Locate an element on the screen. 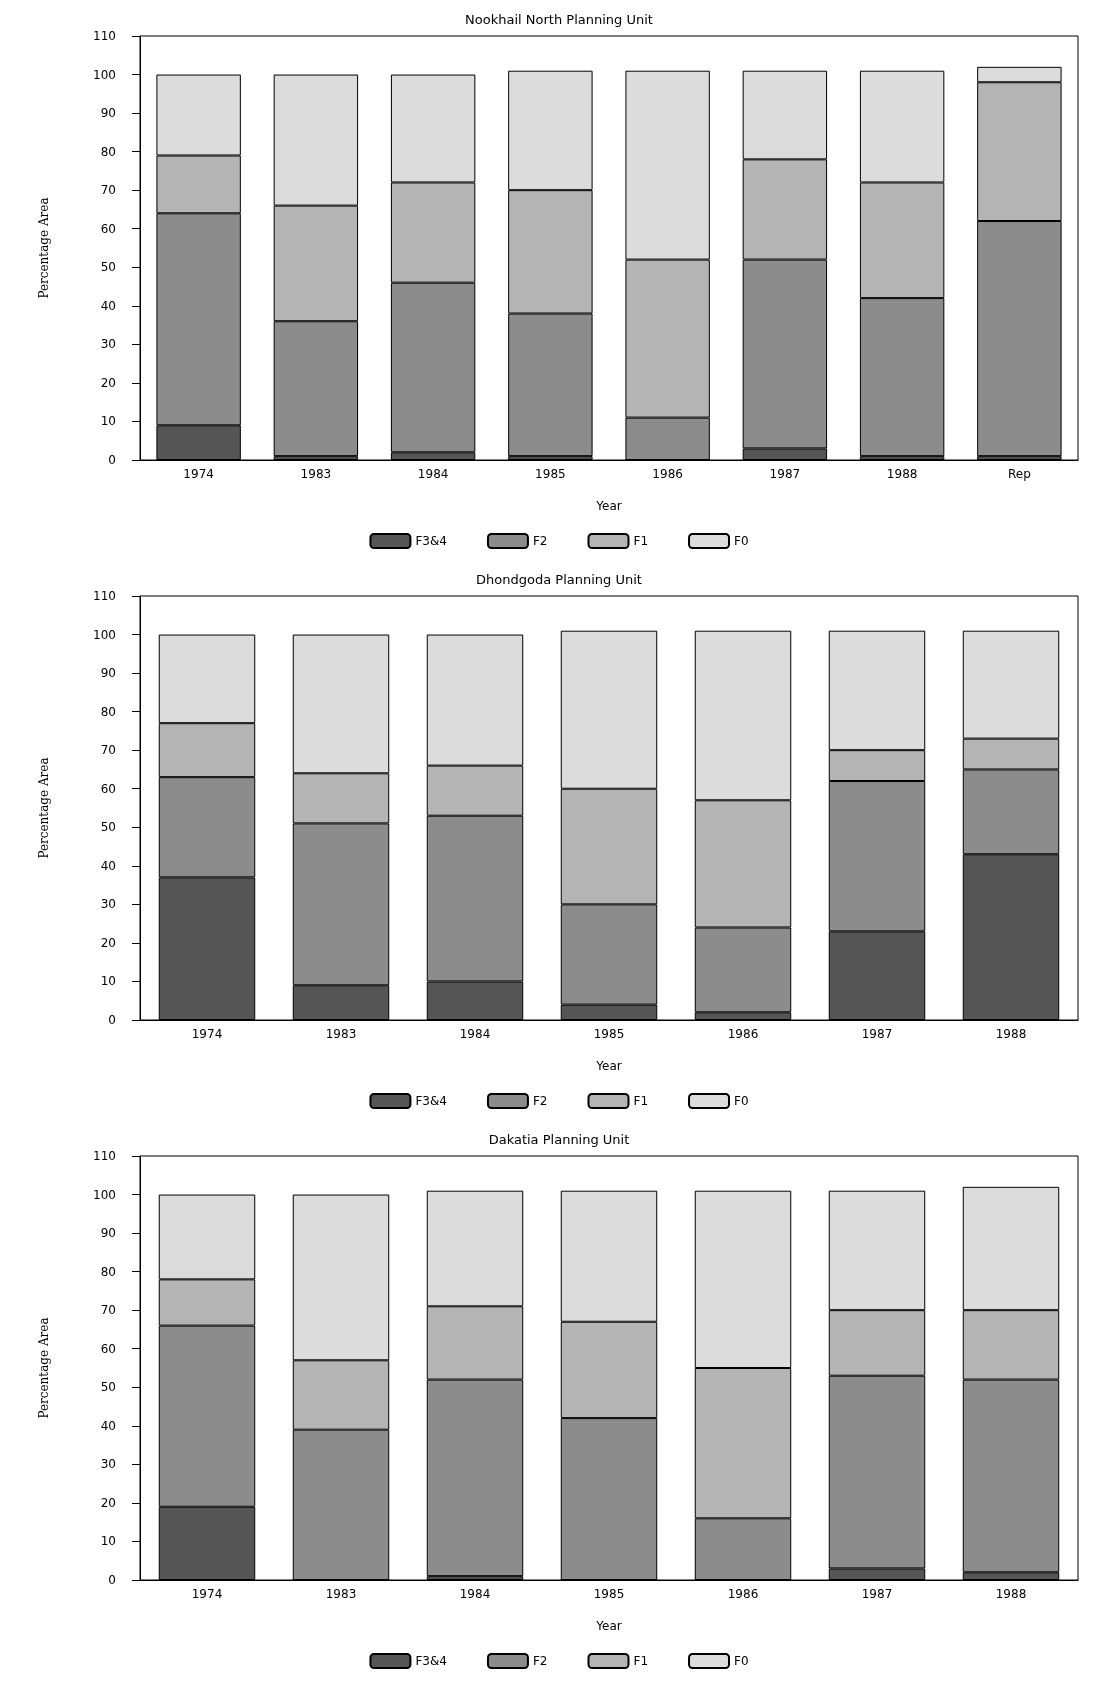 The image size is (1118, 1682). chart-title: Dakatia Planning Unit is located at coordinates (559, 1139).